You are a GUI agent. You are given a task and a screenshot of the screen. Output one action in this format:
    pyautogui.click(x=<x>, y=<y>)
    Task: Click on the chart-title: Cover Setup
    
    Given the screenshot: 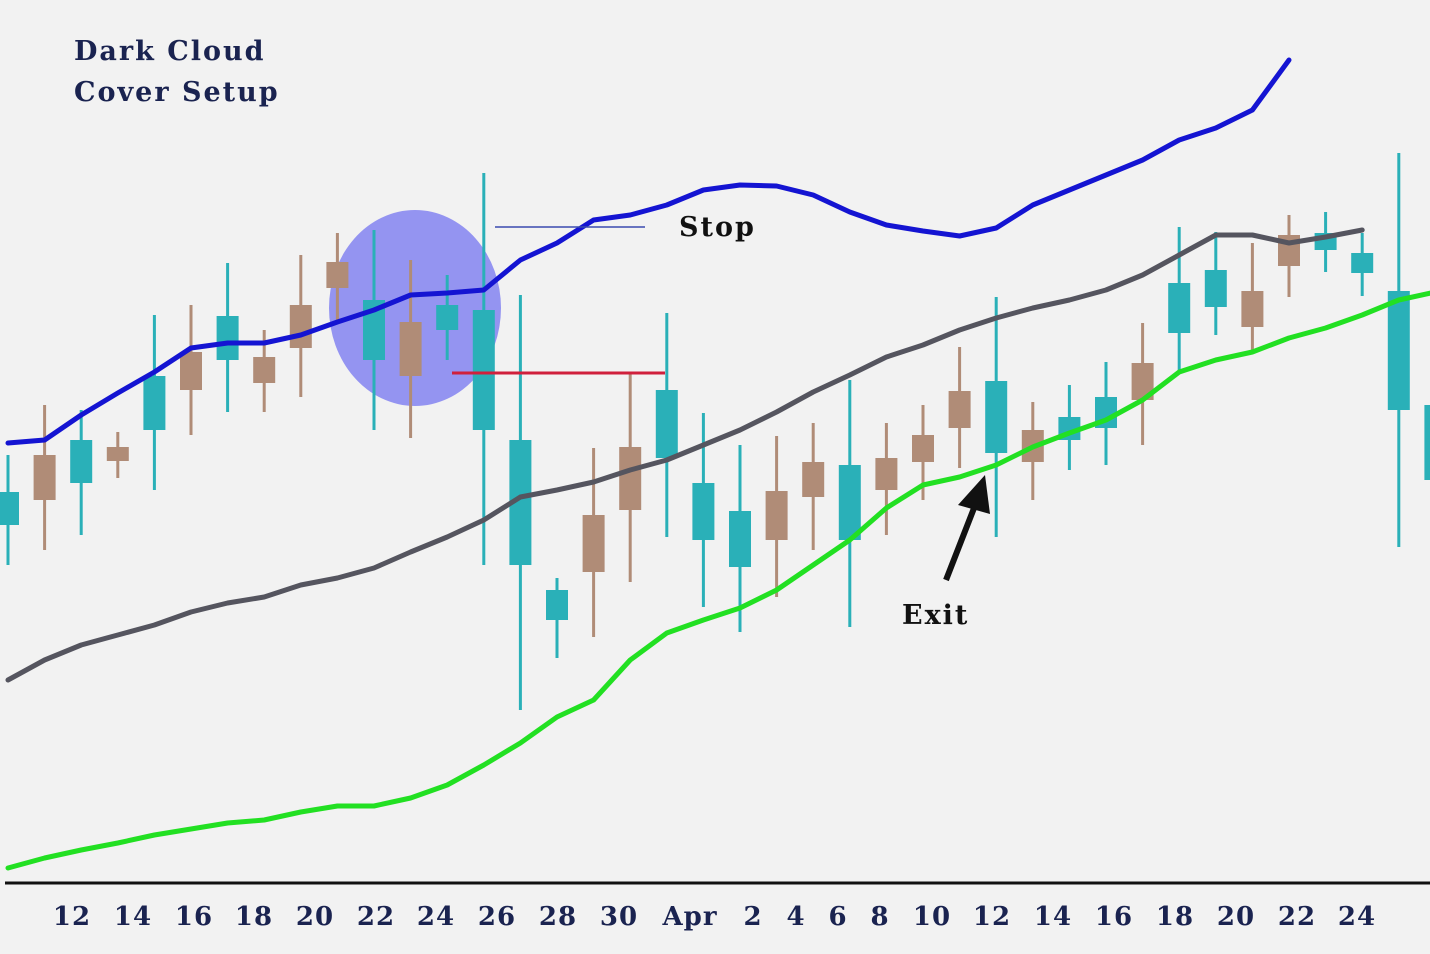 What is the action you would take?
    pyautogui.click(x=177, y=92)
    